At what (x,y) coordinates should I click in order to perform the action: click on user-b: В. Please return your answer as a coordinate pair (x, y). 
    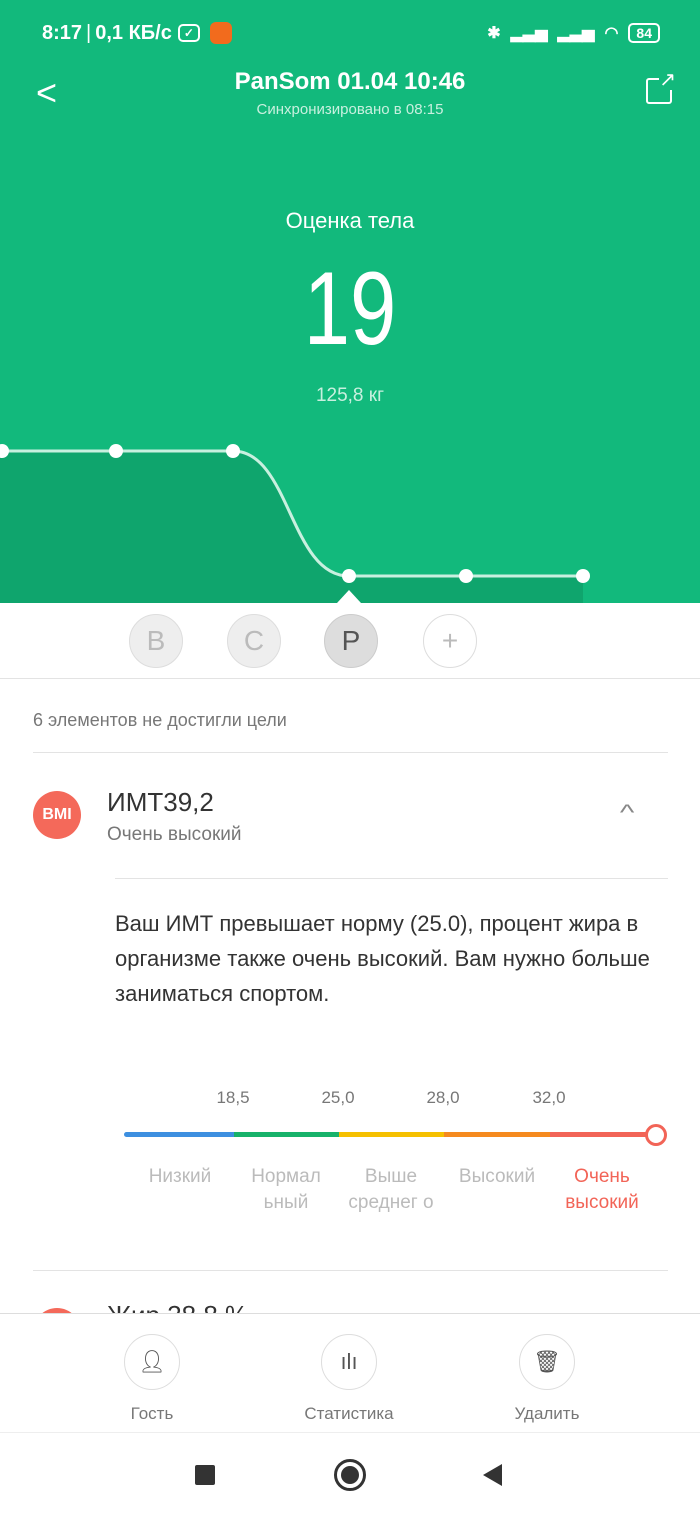
    Looking at the image, I should click on (156, 641).